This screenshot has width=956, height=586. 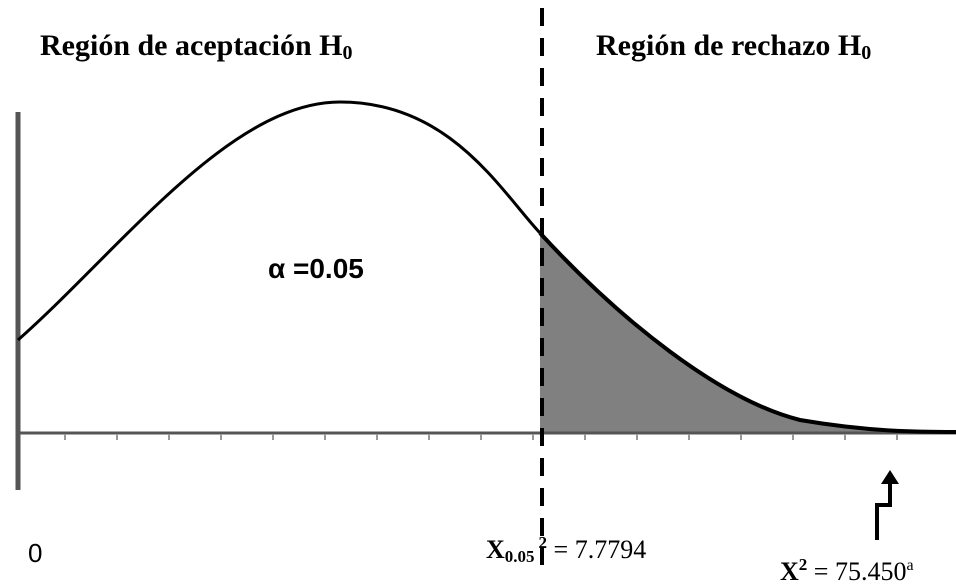 I want to click on left-title: Región de aceptación H0, so click(x=196, y=46).